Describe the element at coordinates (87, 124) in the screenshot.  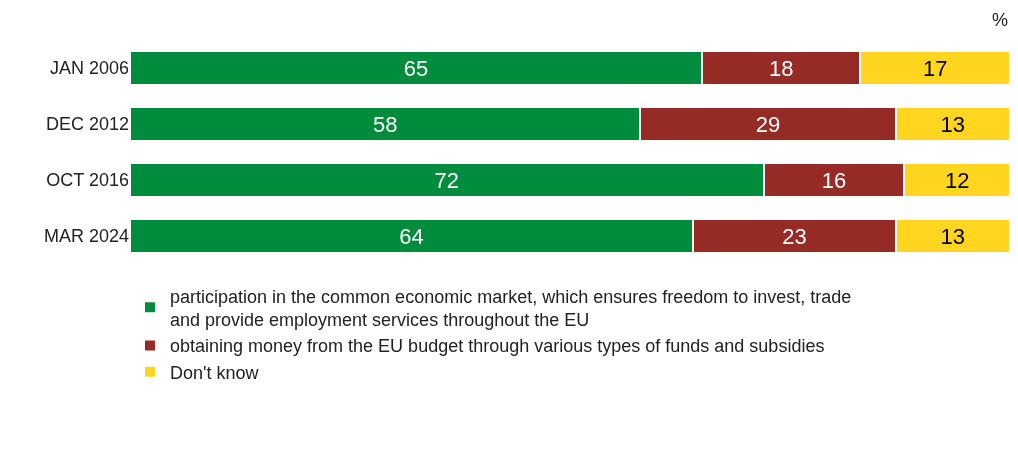
I see `y-tick-label: DEC 2012` at that location.